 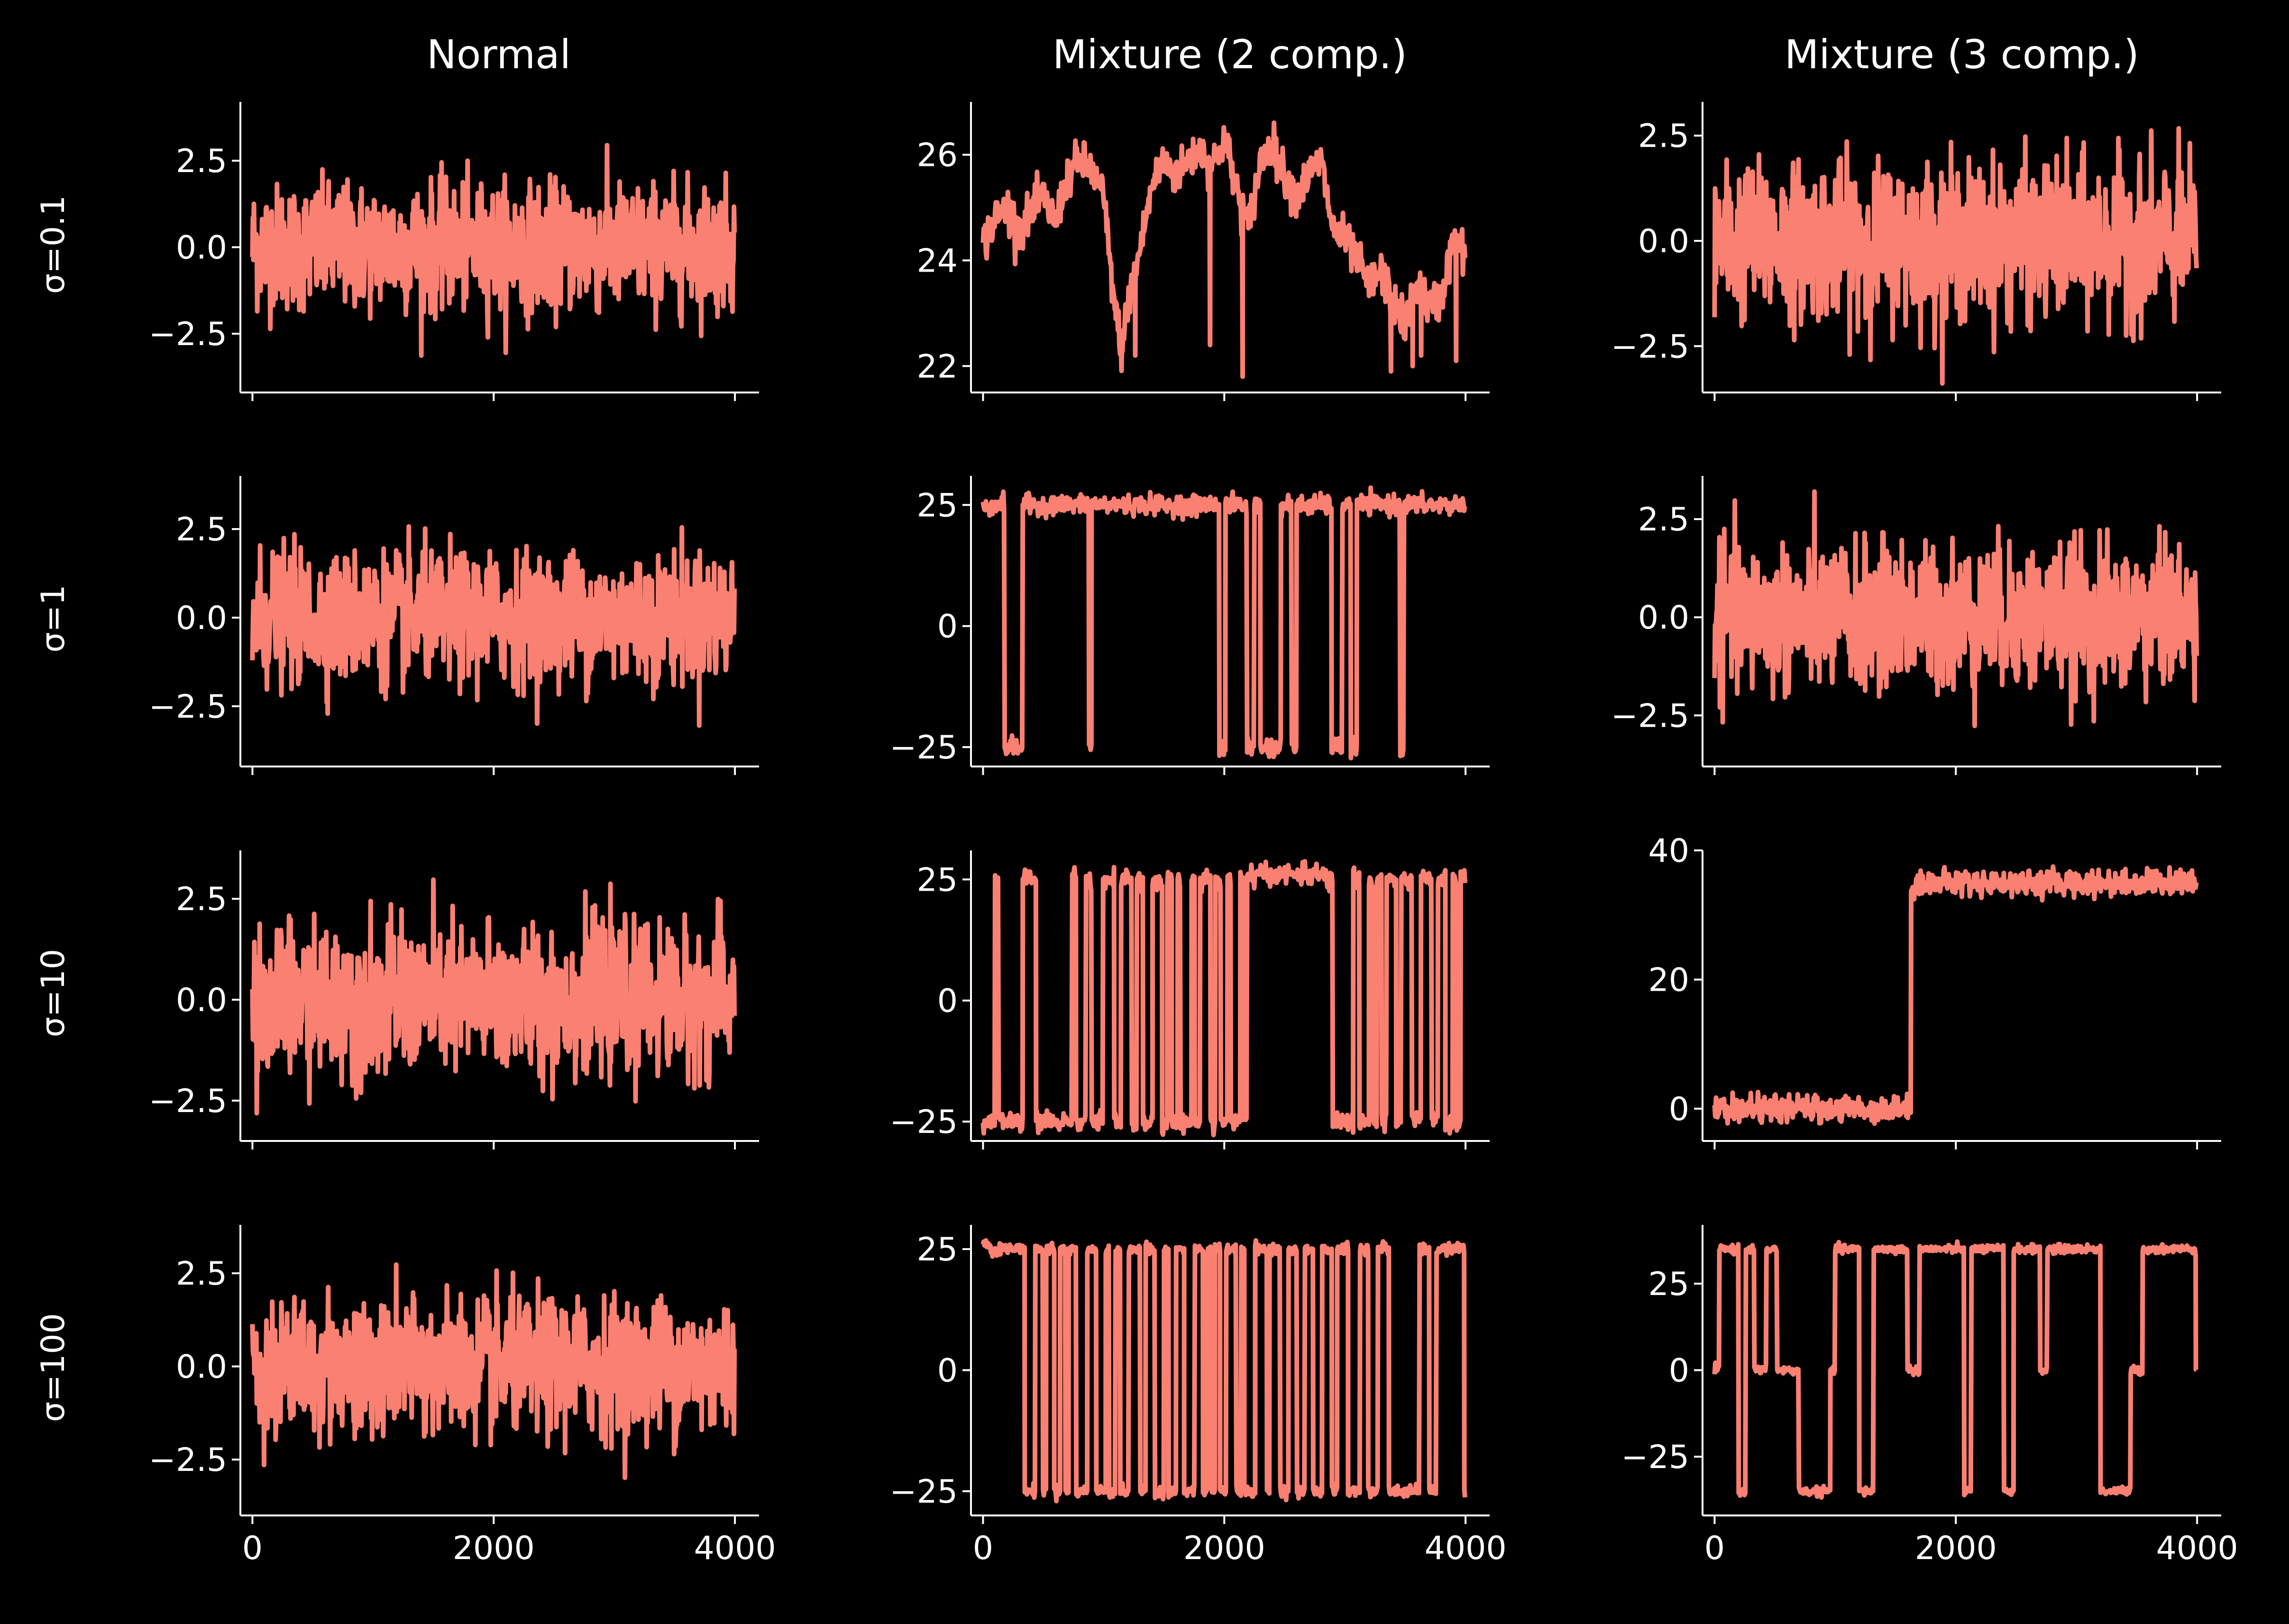 I want to click on panel-r1-c2: −2.5 0.0 2.5, so click(x=1916, y=625).